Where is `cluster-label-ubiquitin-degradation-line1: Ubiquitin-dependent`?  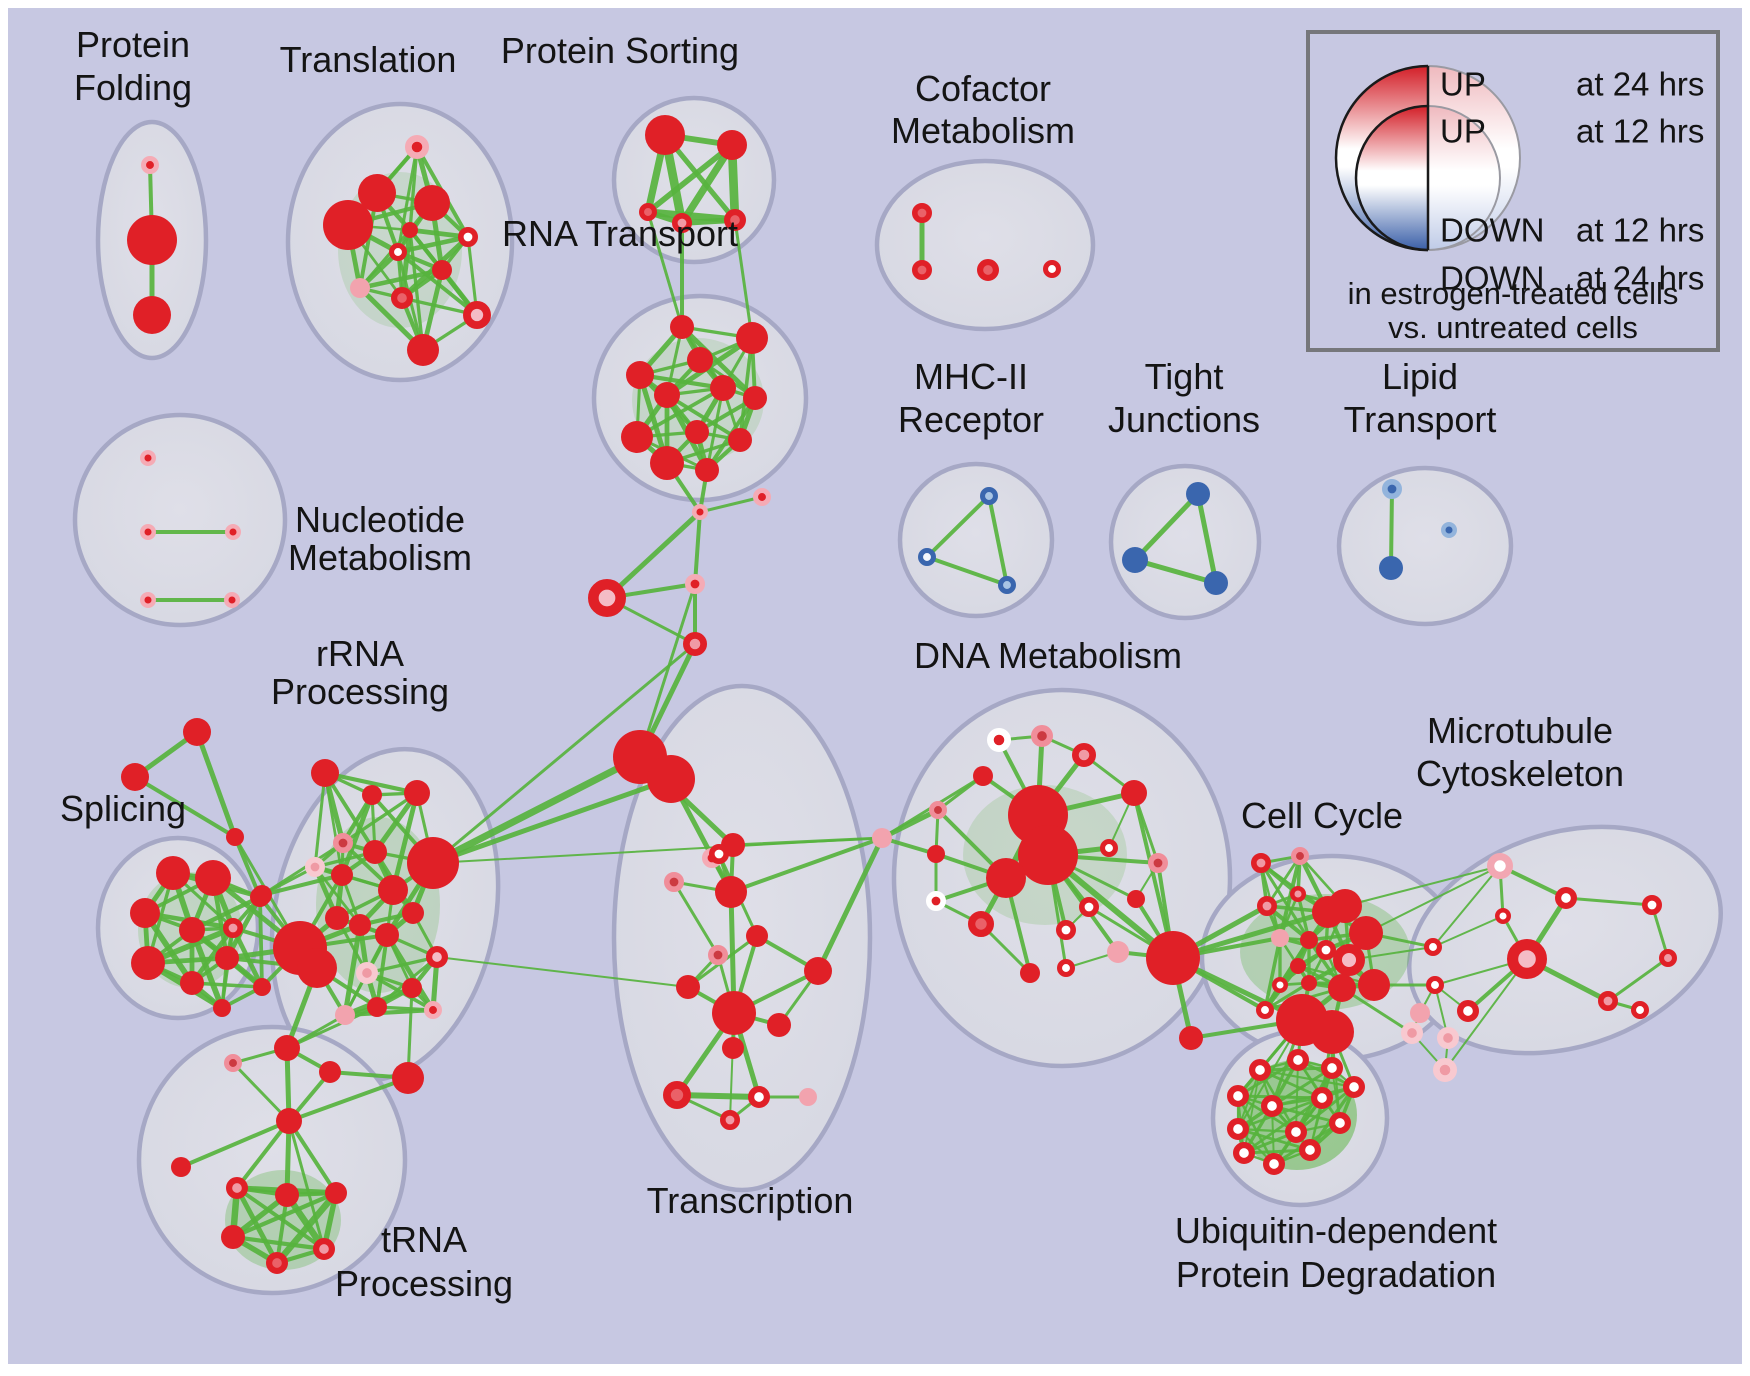 cluster-label-ubiquitin-degradation-line1: Ubiquitin-dependent is located at coordinates (1336, 1230).